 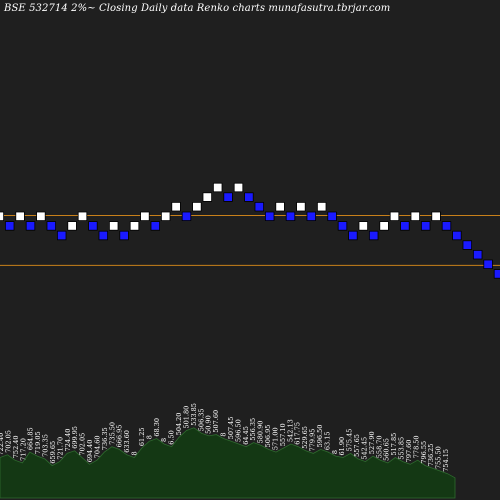 I want to click on price-label: 507.60, so click(x=216, y=421).